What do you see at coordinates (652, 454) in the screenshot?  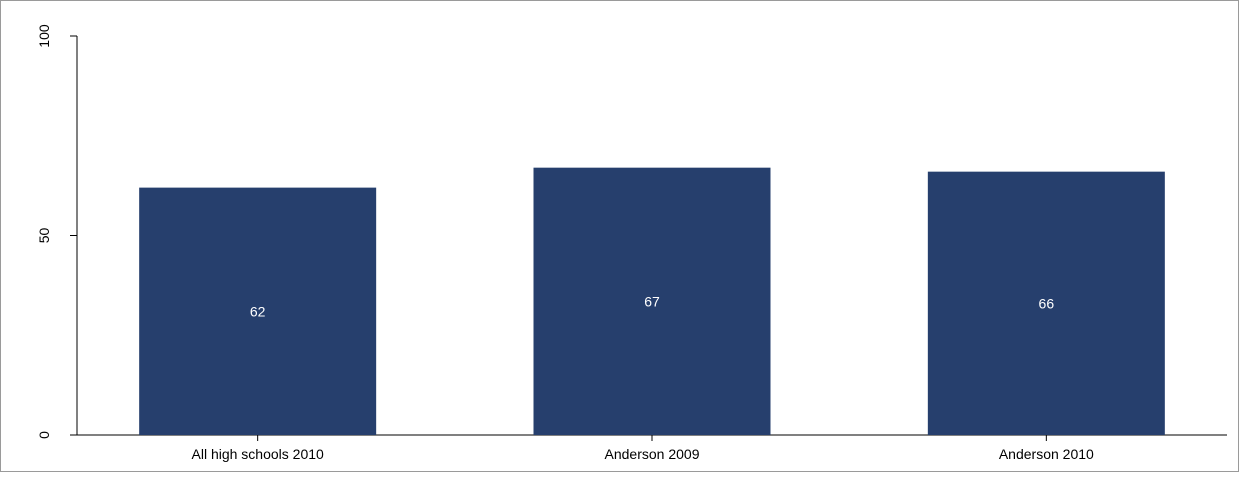 I see `x-tick-label: Anderson 2009` at bounding box center [652, 454].